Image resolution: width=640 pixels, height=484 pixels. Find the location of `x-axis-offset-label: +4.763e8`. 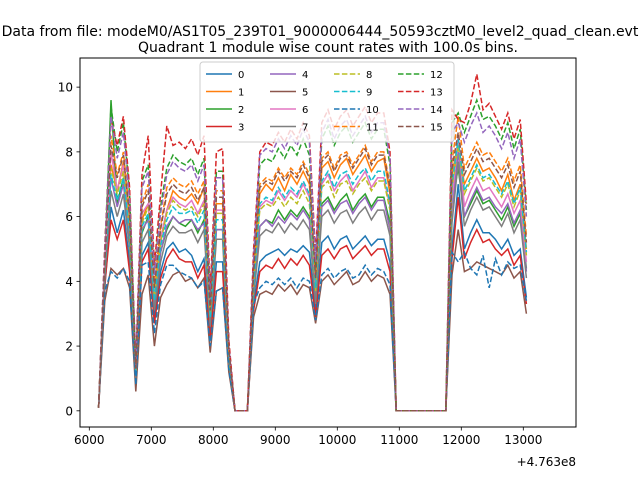

x-axis-offset-label: +4.763e8 is located at coordinates (546, 462).